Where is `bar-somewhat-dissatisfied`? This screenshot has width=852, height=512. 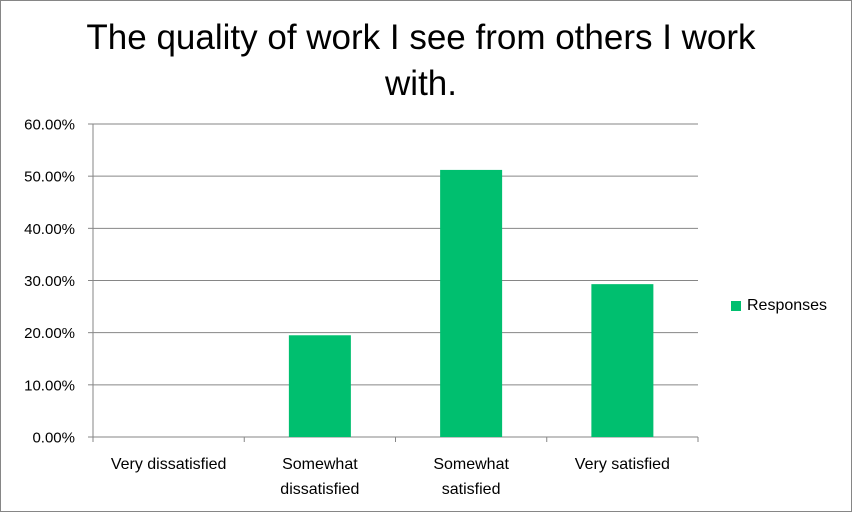 bar-somewhat-dissatisfied is located at coordinates (319, 386).